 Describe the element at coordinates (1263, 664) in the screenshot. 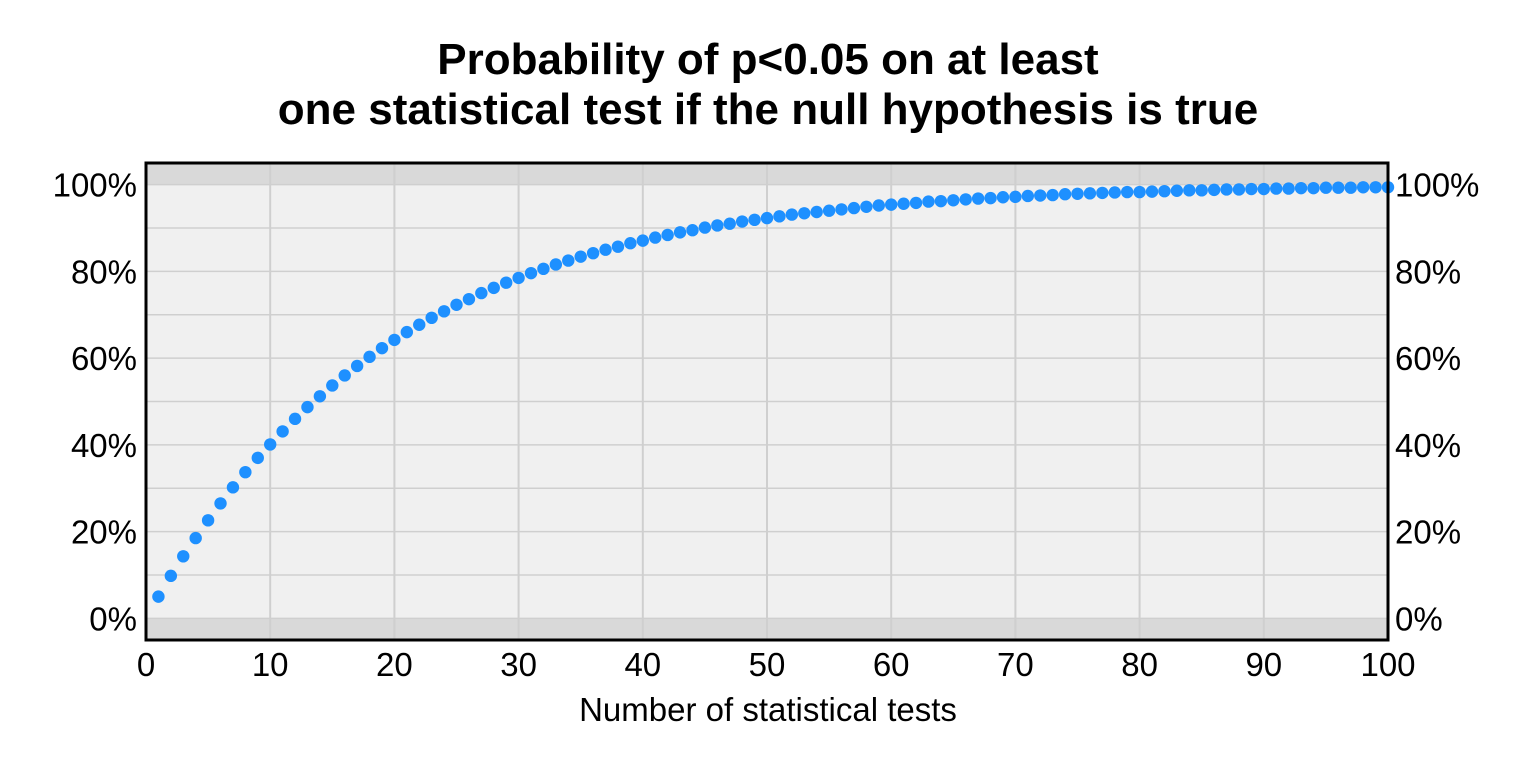

I see `x-tick-label: 90` at that location.